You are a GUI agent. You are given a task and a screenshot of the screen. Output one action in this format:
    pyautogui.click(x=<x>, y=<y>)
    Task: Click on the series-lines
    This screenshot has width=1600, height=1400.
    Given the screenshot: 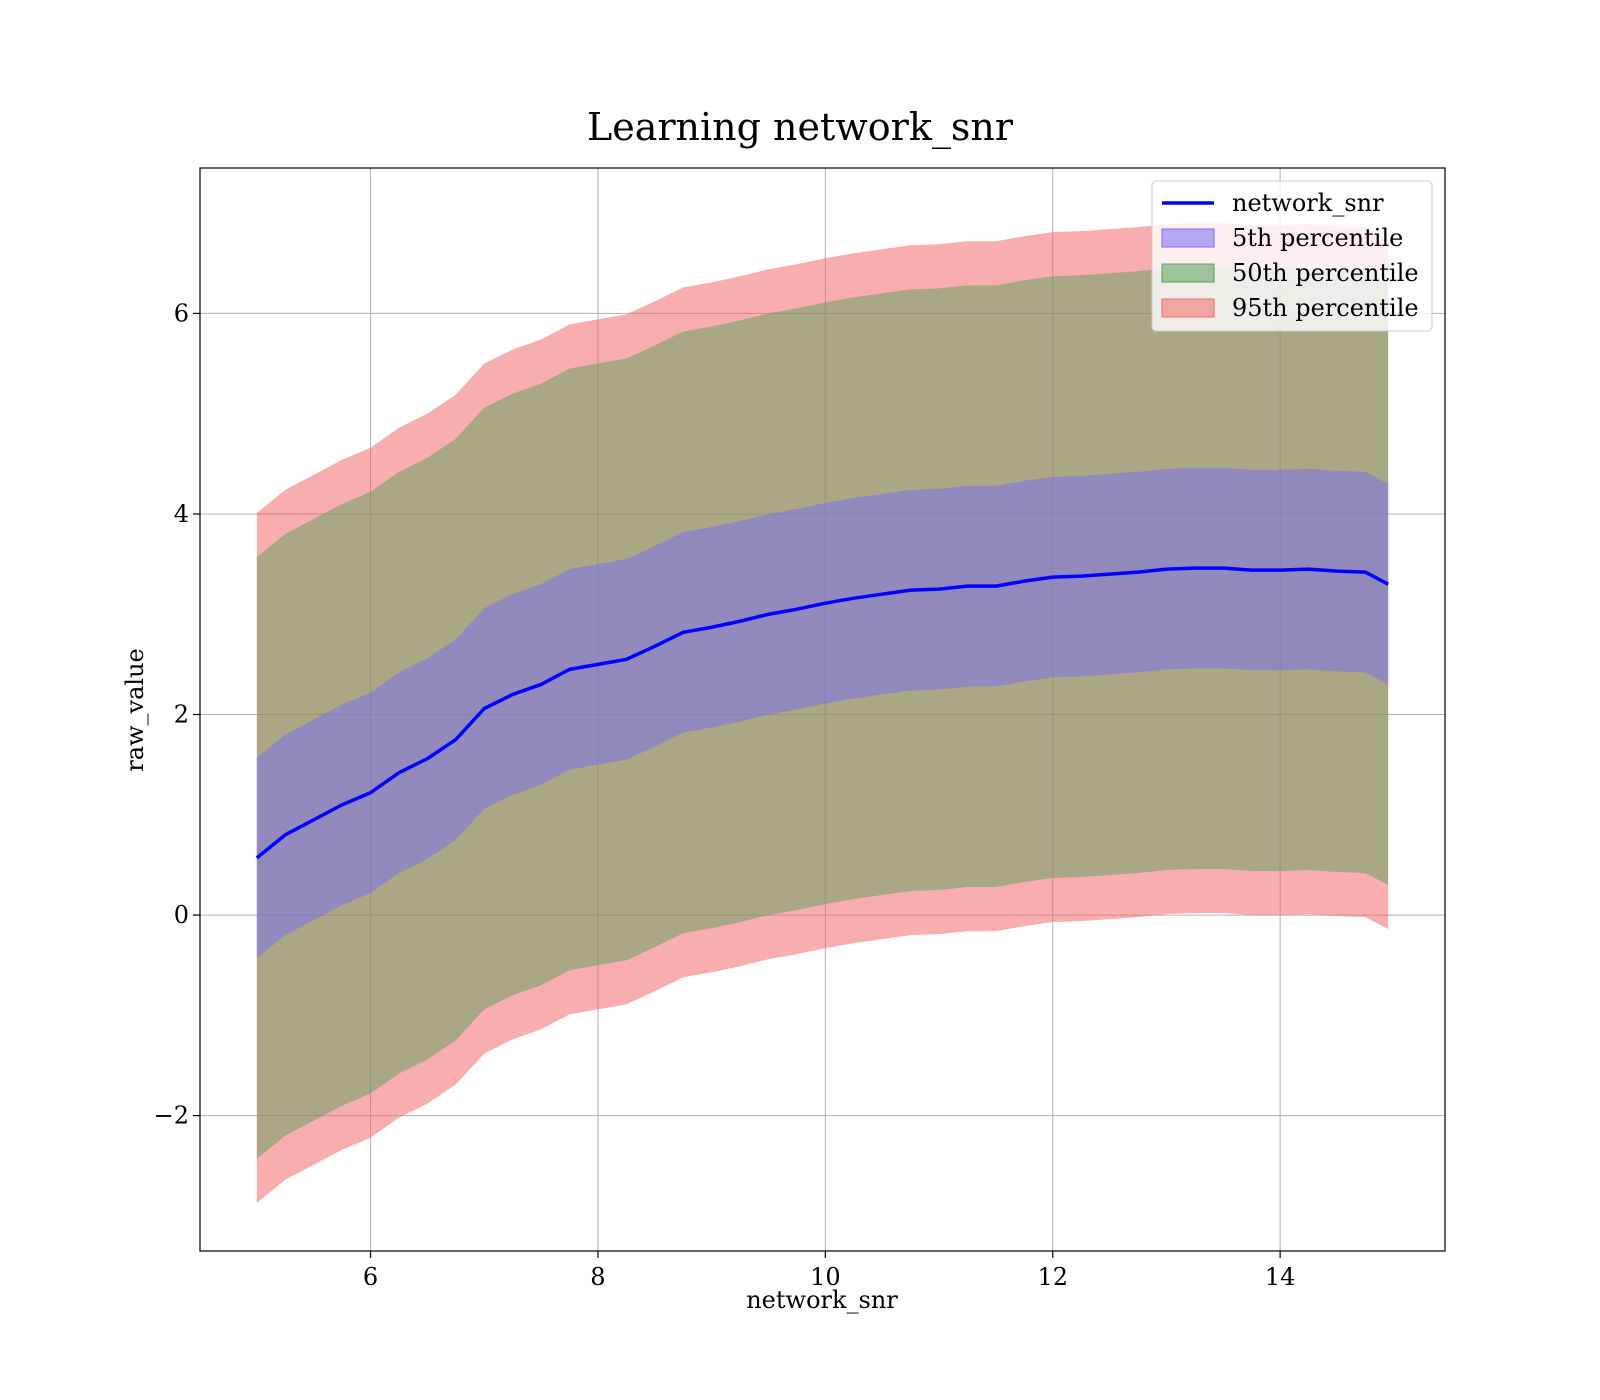 What is the action you would take?
    pyautogui.click(x=822, y=713)
    